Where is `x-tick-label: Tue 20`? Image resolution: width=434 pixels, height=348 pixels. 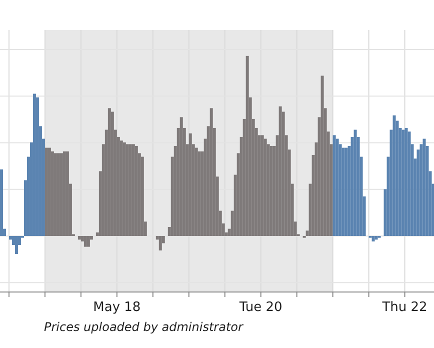 x-tick-label: Tue 20 is located at coordinates (260, 307).